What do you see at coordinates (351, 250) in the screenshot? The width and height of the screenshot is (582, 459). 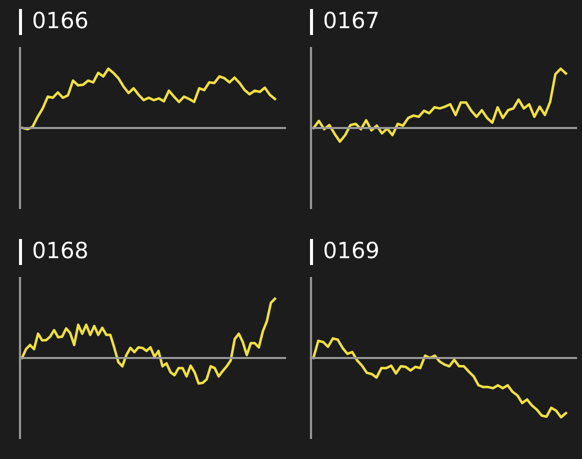 I see `chart-title: 0169` at bounding box center [351, 250].